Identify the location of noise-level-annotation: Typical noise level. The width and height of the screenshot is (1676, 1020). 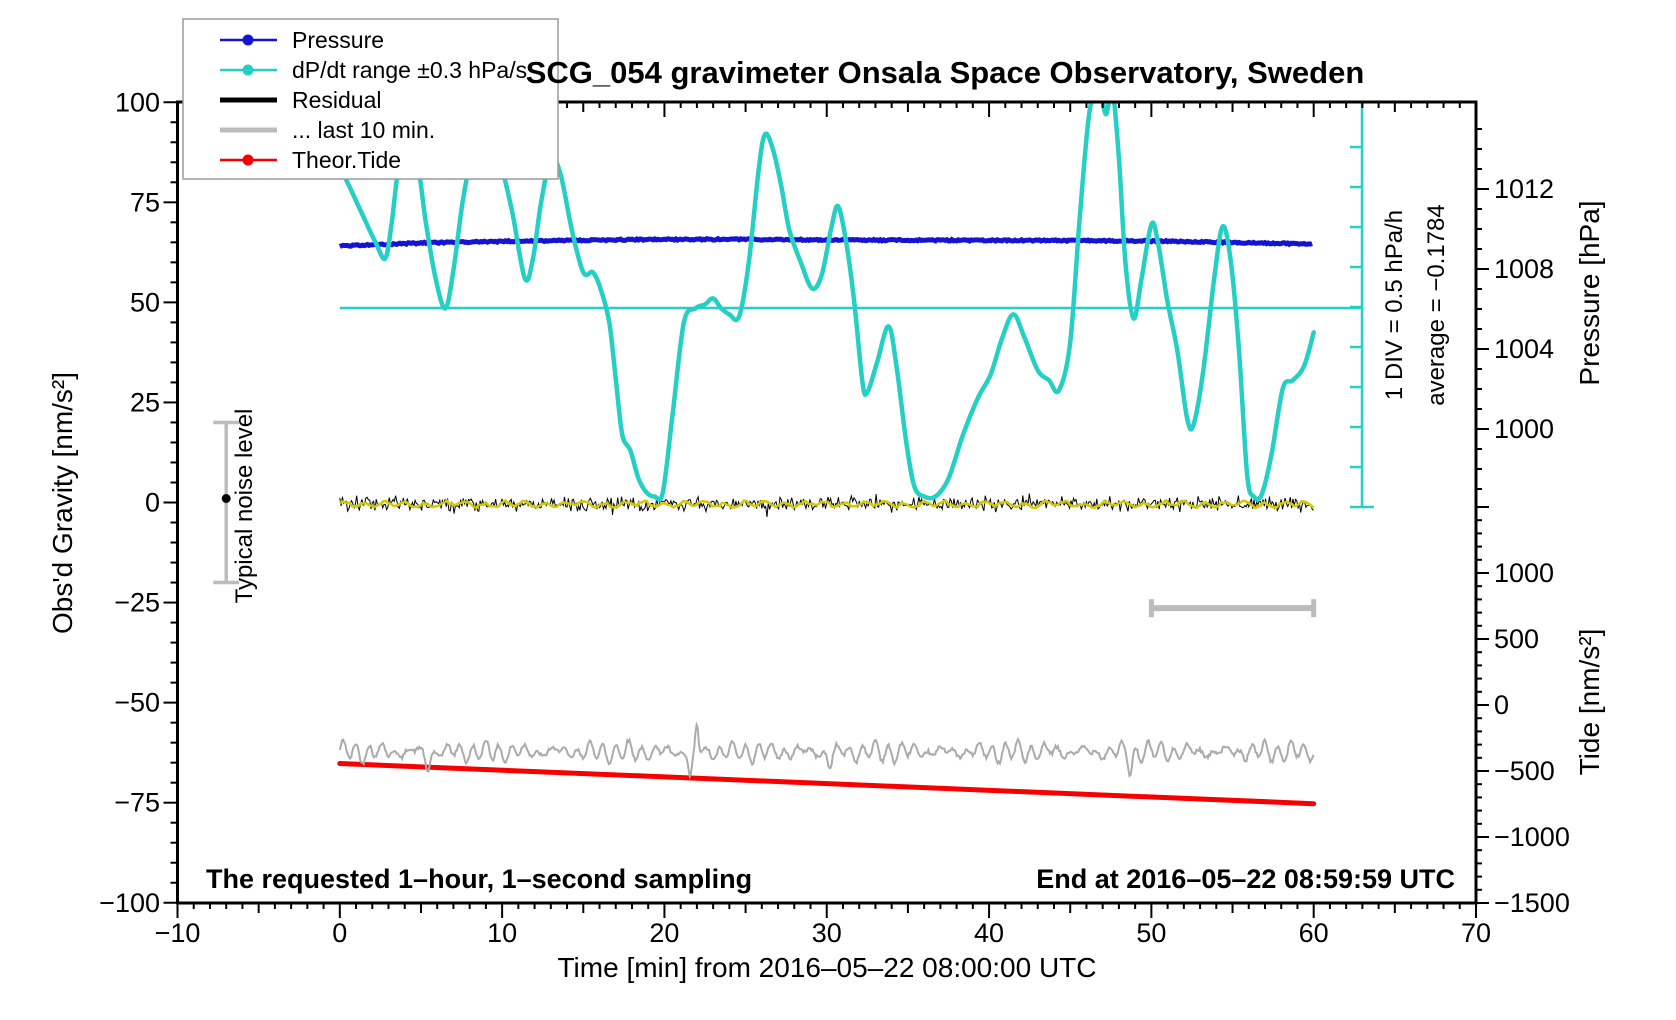
(244, 506).